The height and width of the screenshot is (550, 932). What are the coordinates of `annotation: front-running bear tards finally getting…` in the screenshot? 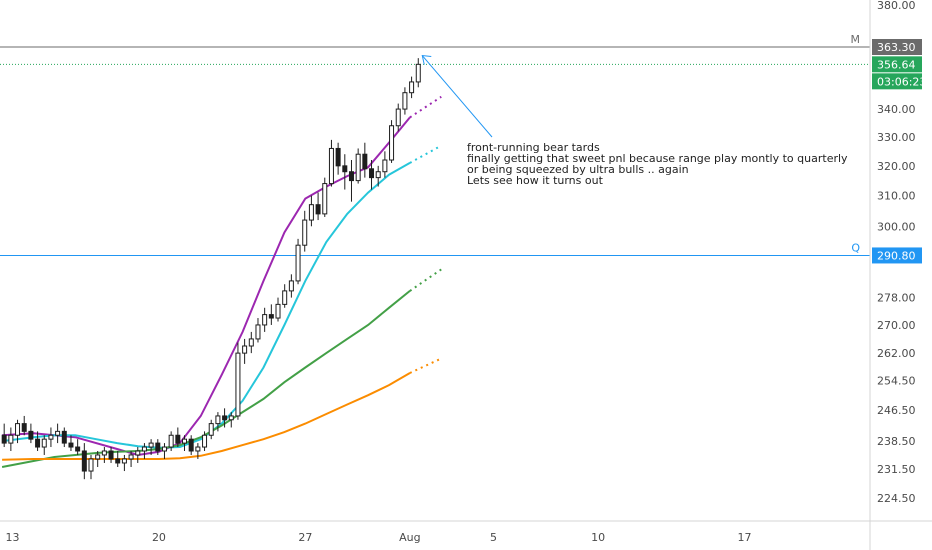 It's located at (634, 120).